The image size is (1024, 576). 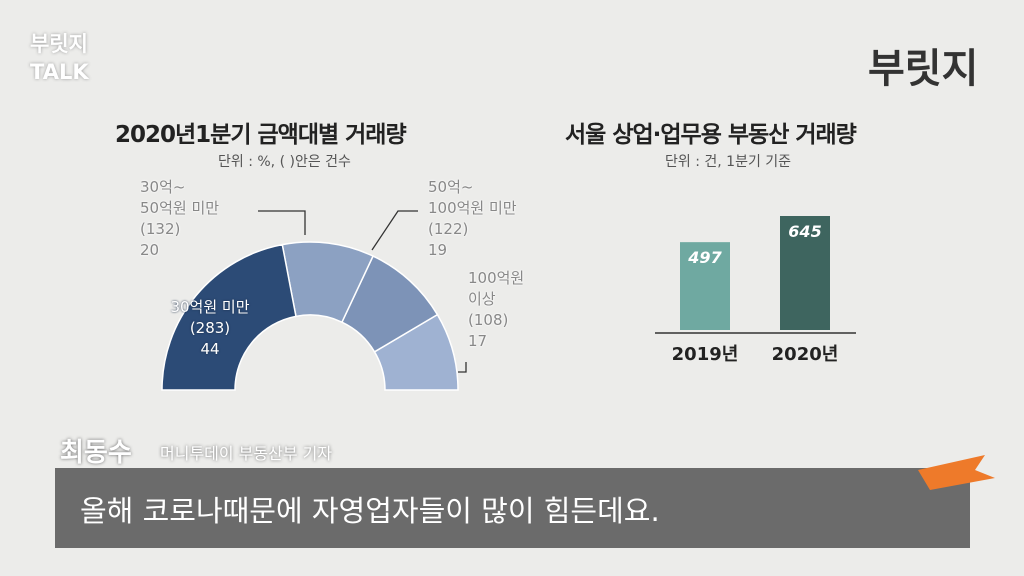 I want to click on value-label: 20, so click(x=150, y=250).